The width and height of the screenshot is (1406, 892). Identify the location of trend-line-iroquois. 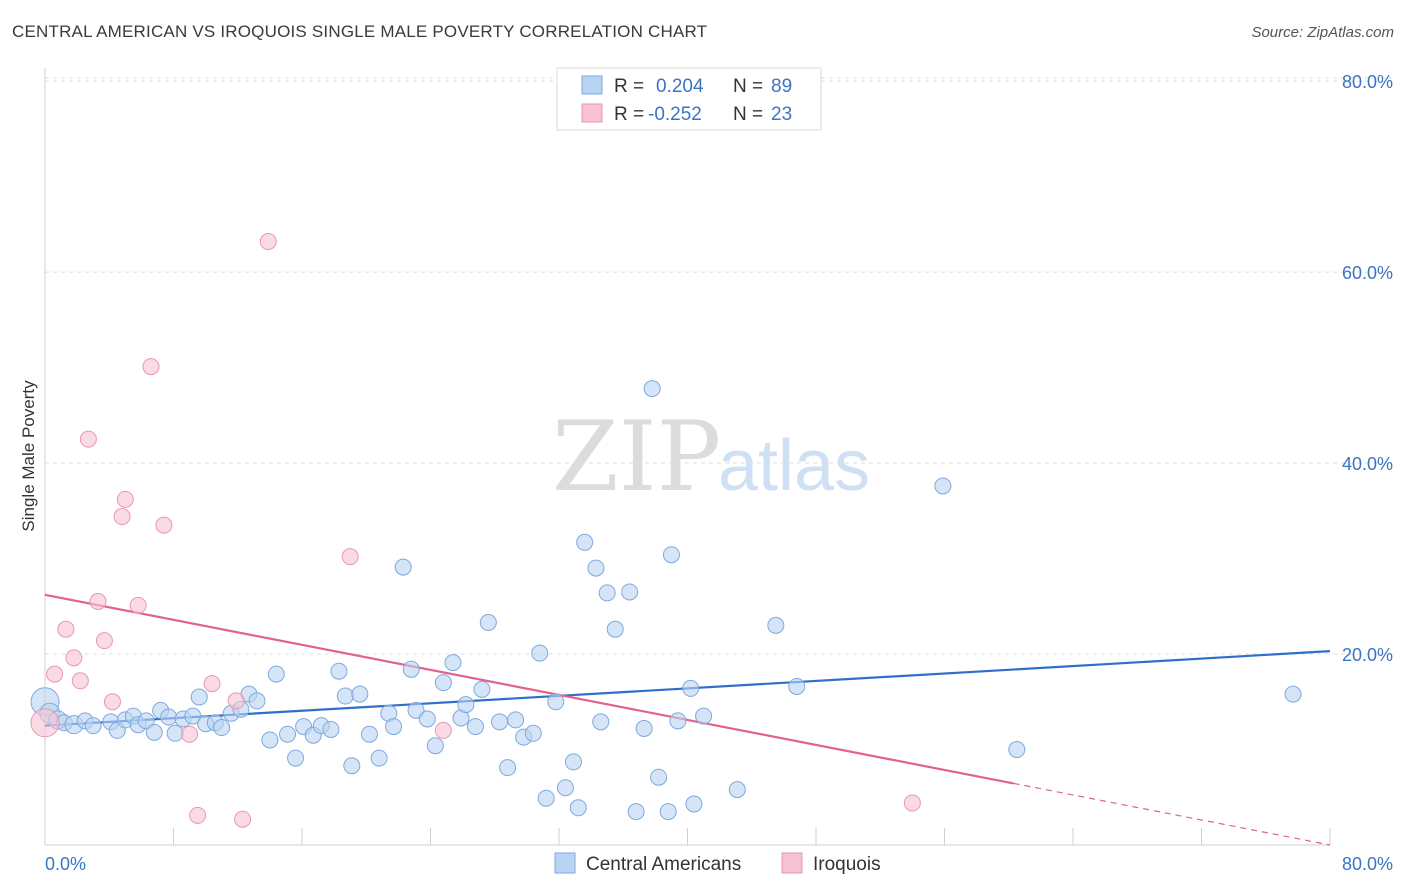
(529, 689).